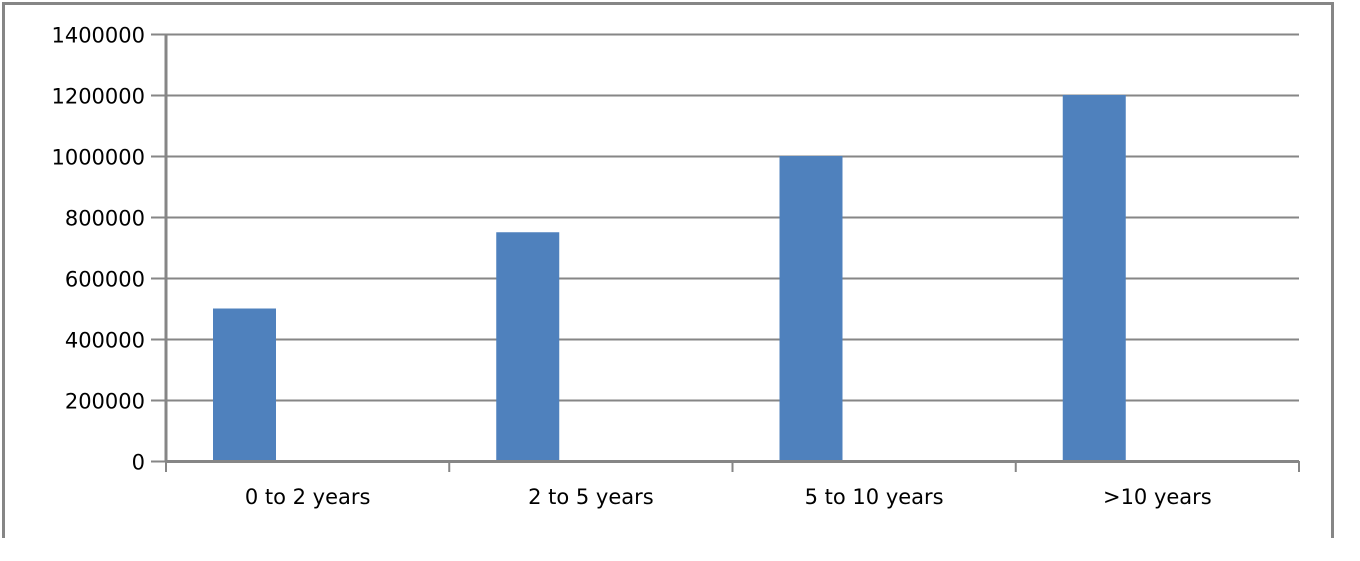  Describe the element at coordinates (874, 497) in the screenshot. I see `x-tick-label: 5 to 10 years` at that location.